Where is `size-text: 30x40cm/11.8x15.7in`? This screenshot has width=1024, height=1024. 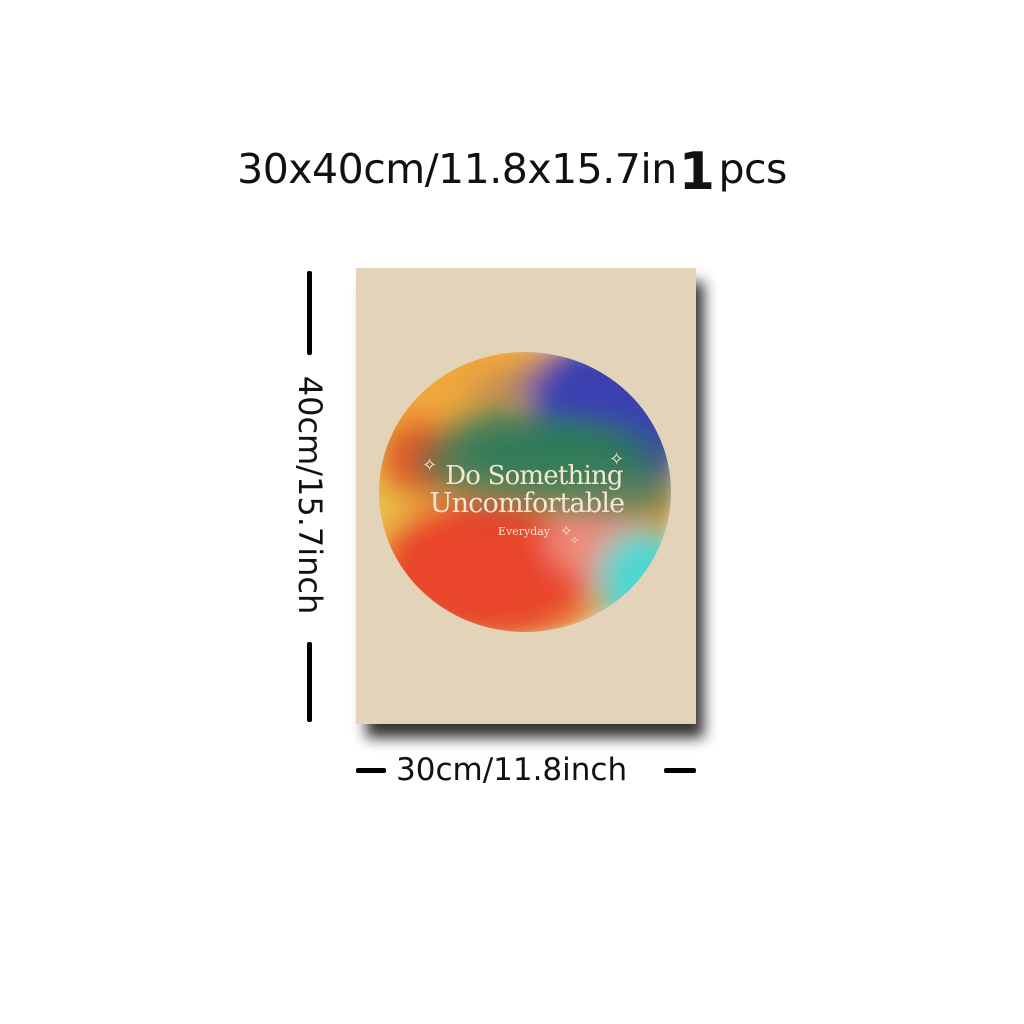 size-text: 30x40cm/11.8x15.7in is located at coordinates (457, 169).